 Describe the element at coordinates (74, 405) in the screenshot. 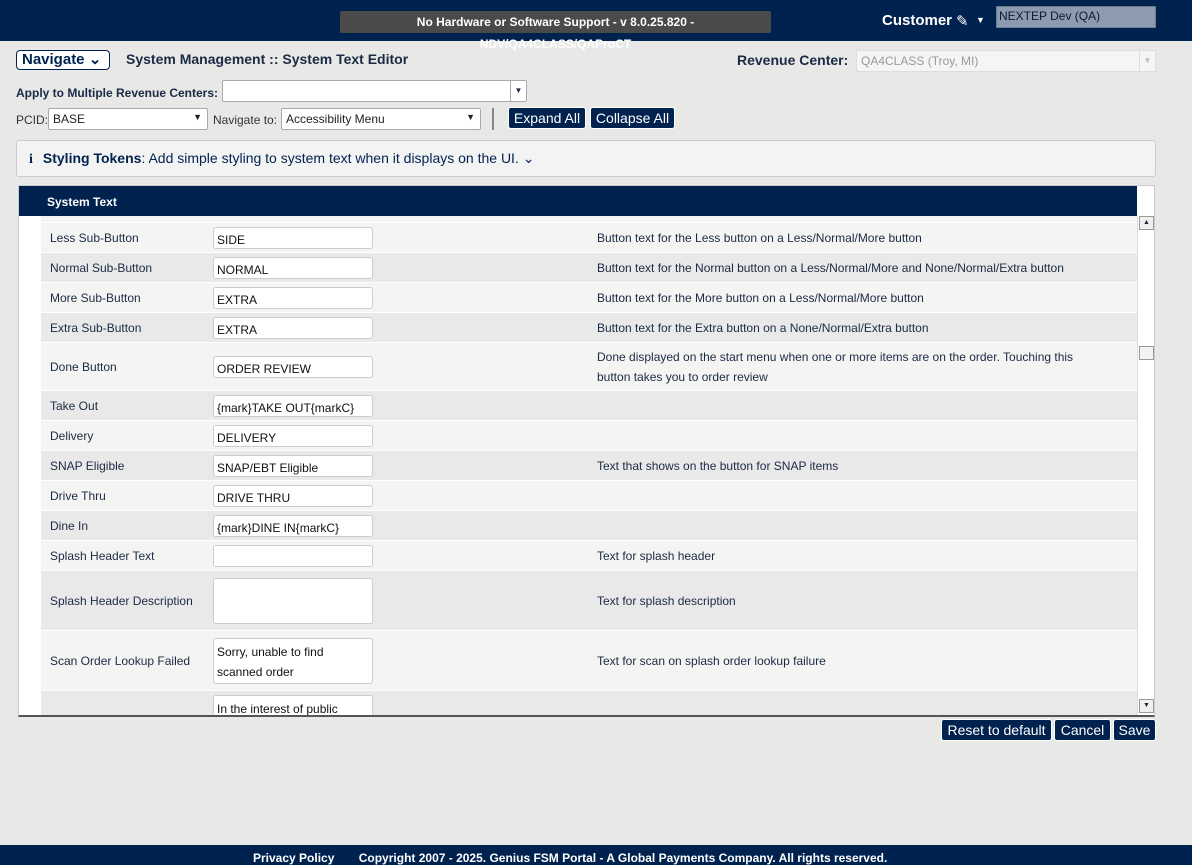

I see `row-key: Take Out` at that location.